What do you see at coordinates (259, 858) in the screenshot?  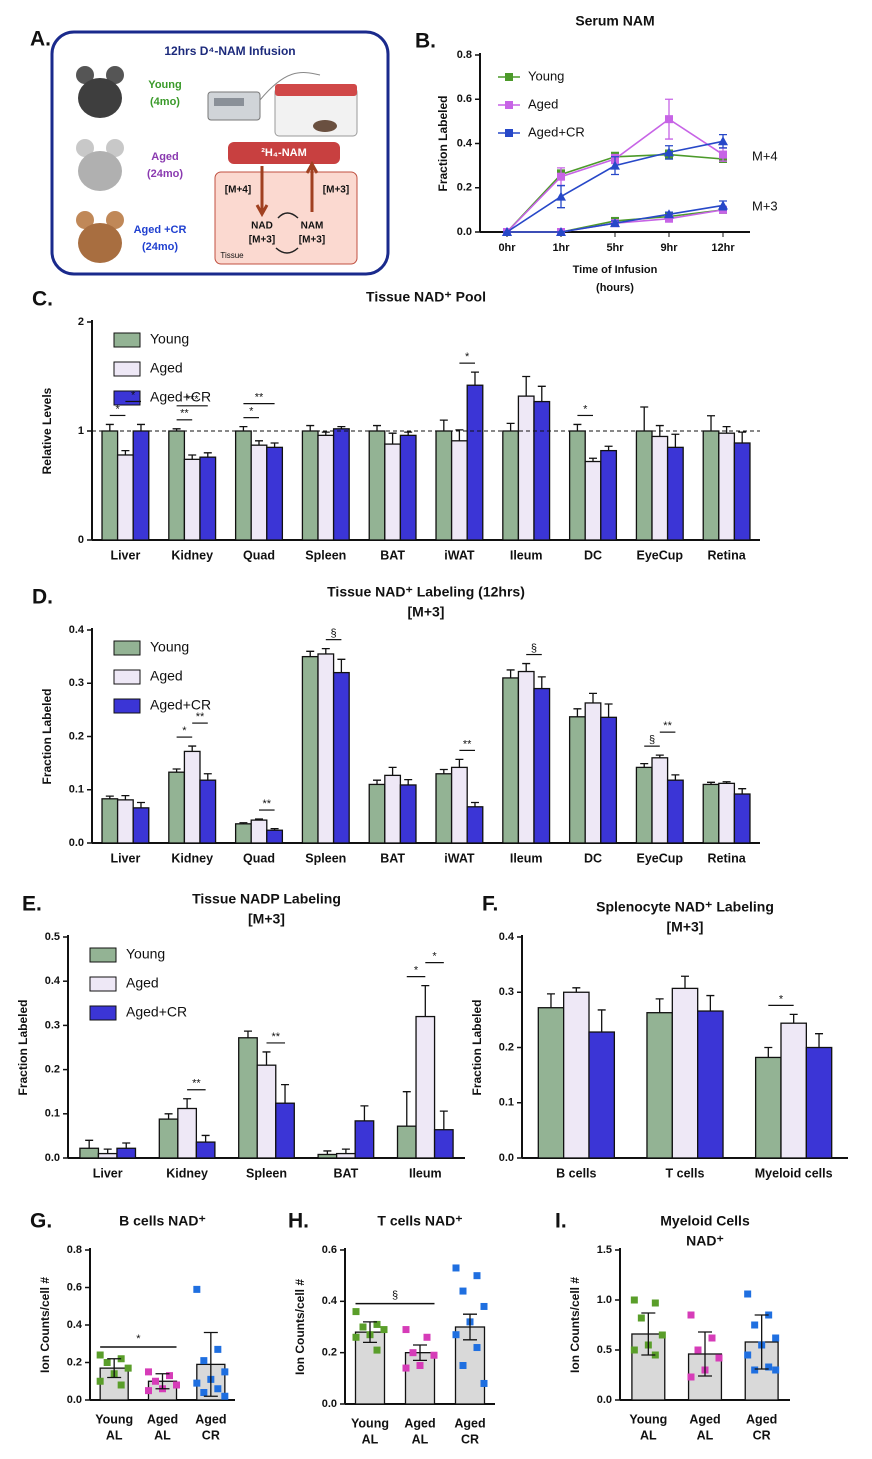 I see `x-tick-label: Quad` at bounding box center [259, 858].